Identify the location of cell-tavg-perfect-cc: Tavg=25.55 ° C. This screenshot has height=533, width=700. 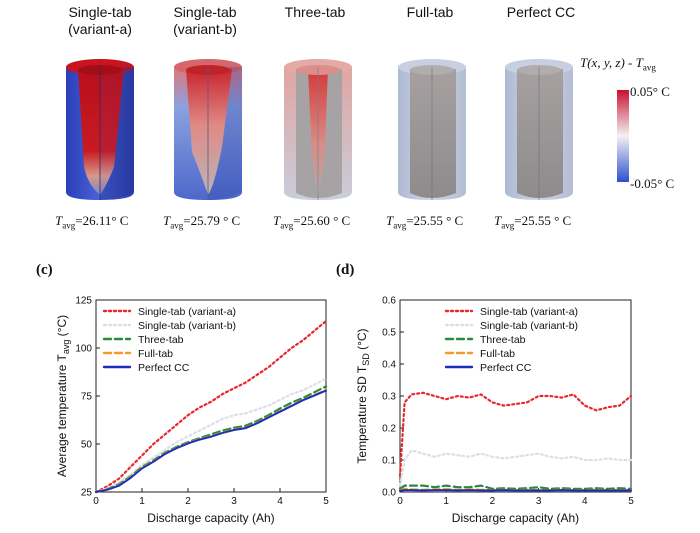
(533, 222).